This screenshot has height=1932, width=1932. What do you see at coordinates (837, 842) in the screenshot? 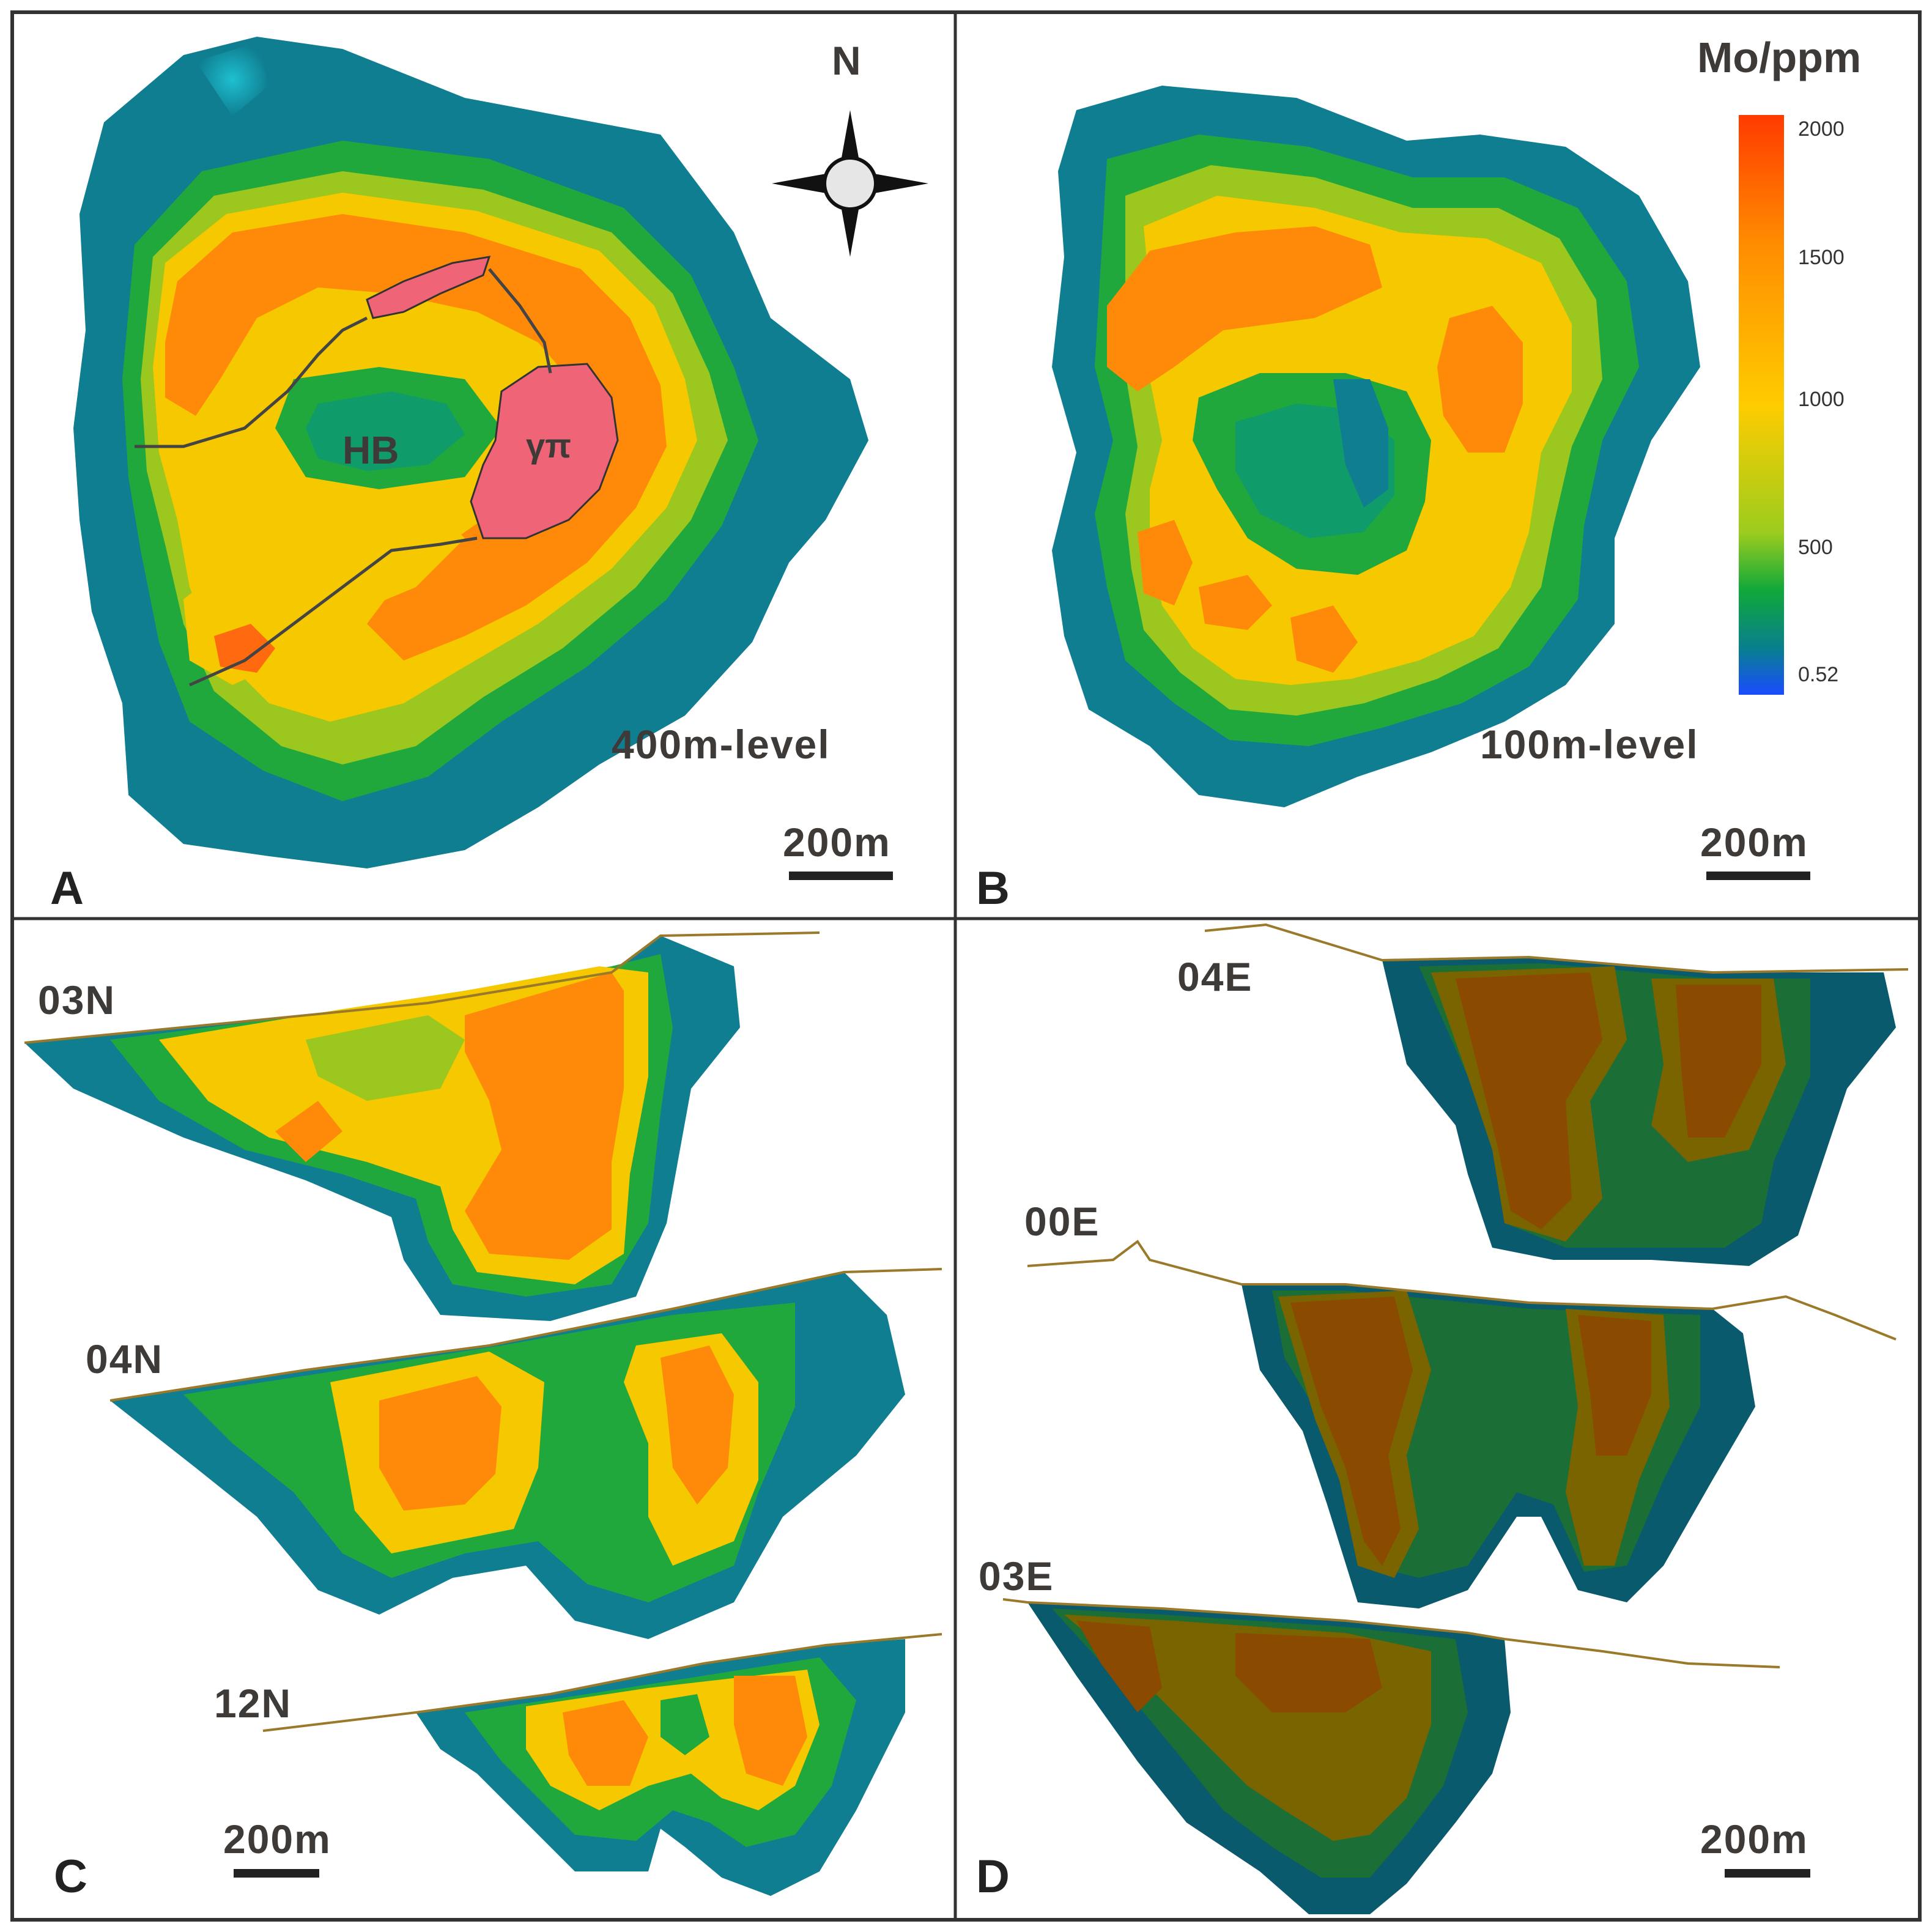
I see `panel-a-scale-label: 200m` at bounding box center [837, 842].